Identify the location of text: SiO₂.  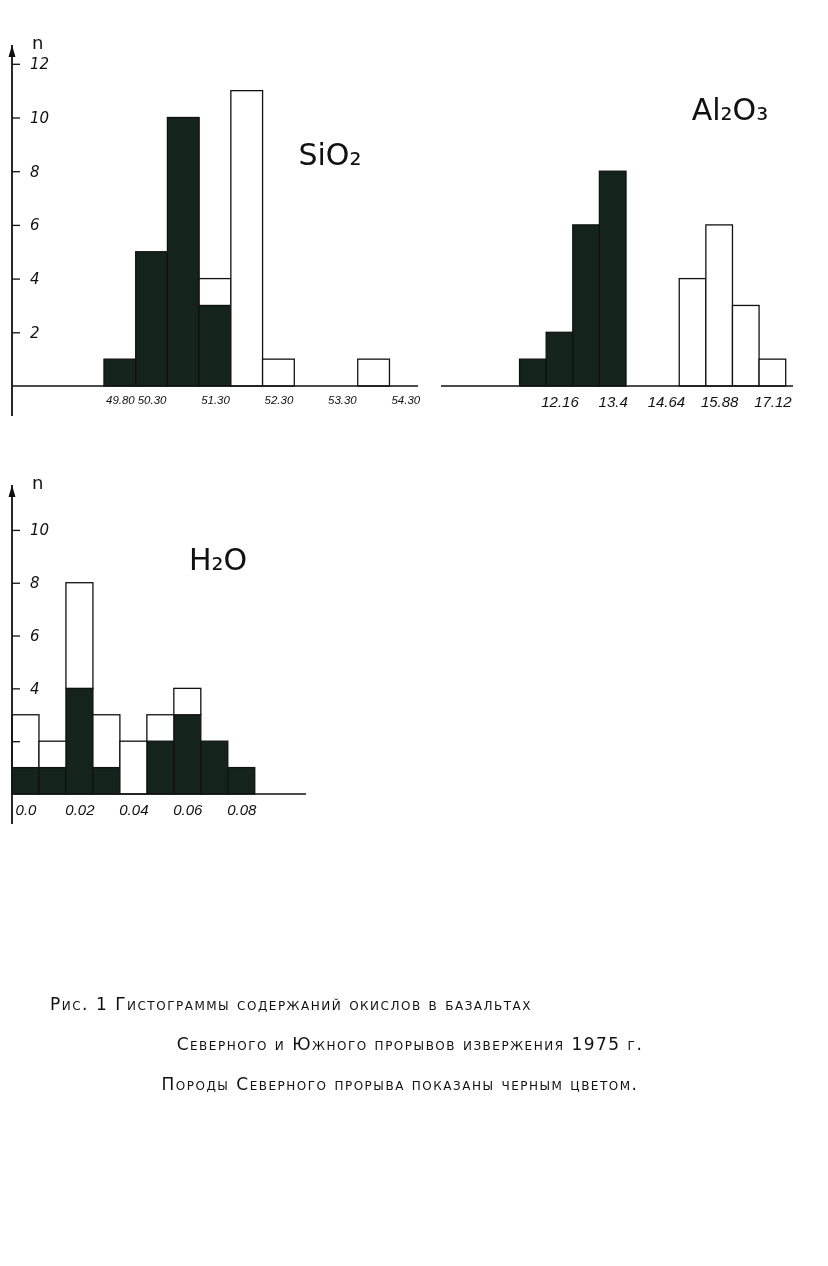
(330, 154).